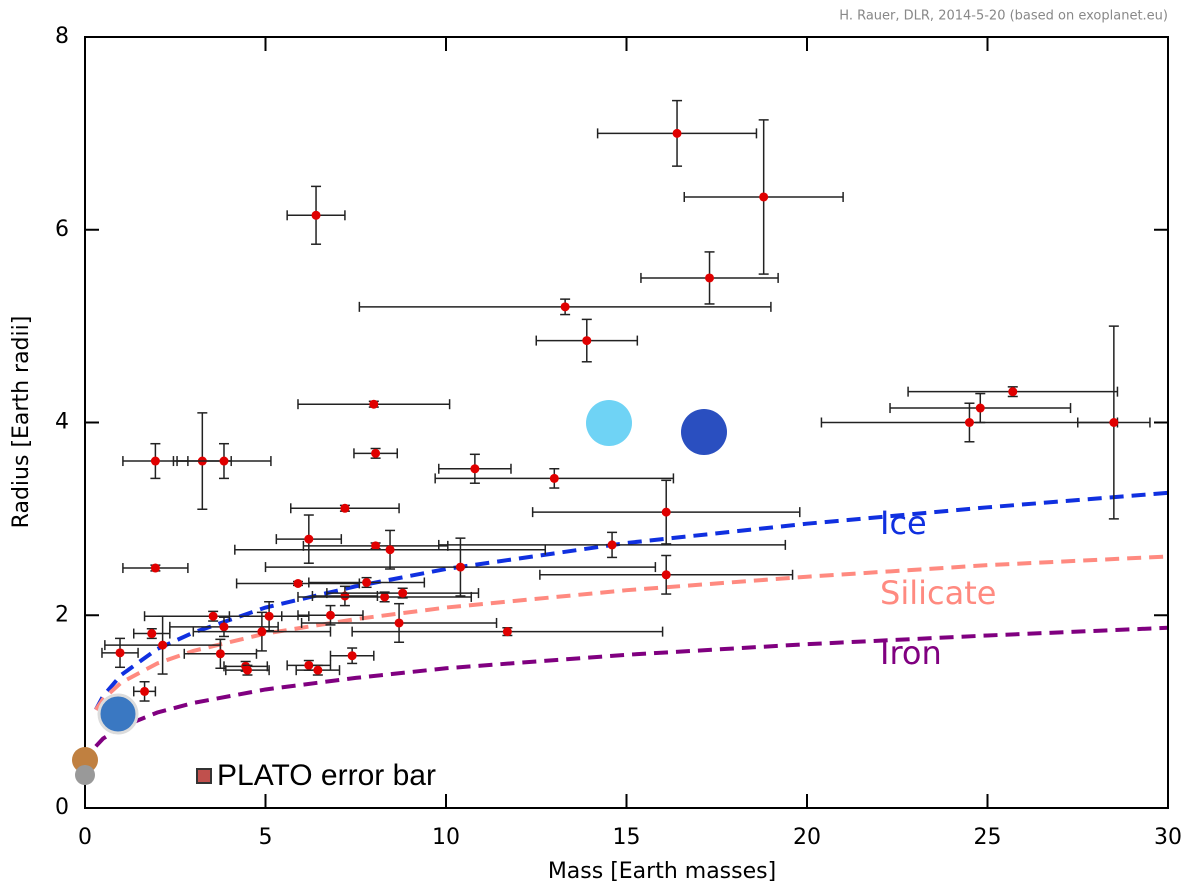 The image size is (1187, 889). Describe the element at coordinates (85, 775) in the screenshot. I see `mercury-icon` at that location.